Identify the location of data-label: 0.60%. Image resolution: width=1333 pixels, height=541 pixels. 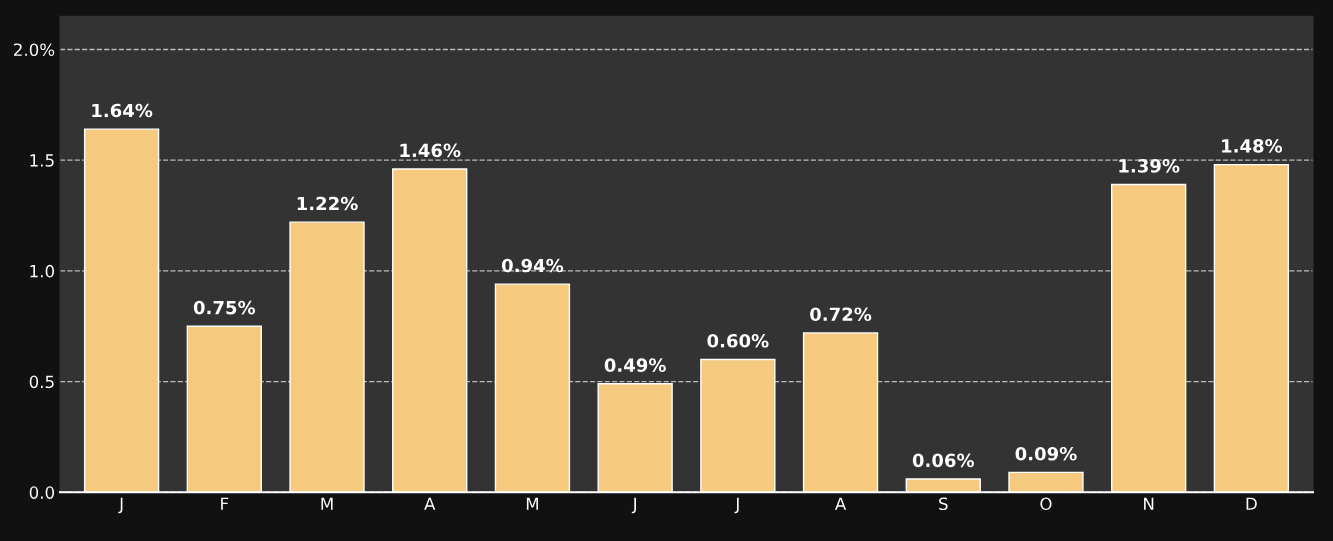
(738, 340).